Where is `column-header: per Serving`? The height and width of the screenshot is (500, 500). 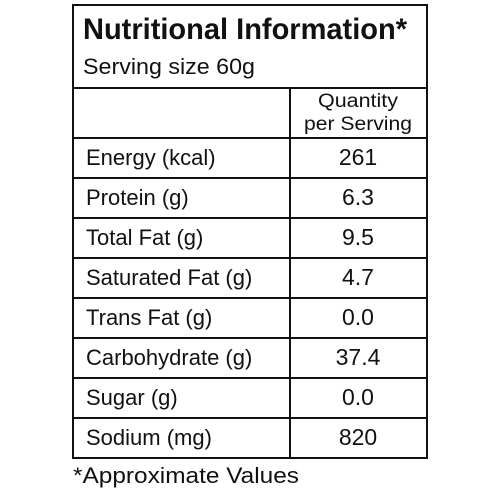 column-header: per Serving is located at coordinates (358, 124).